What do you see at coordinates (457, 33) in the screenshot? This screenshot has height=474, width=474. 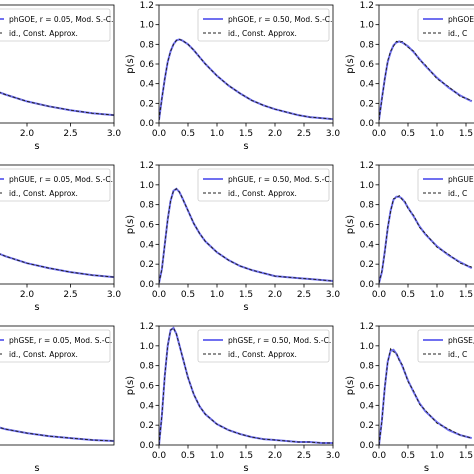 I see `legend-entry-2: id., C` at bounding box center [457, 33].